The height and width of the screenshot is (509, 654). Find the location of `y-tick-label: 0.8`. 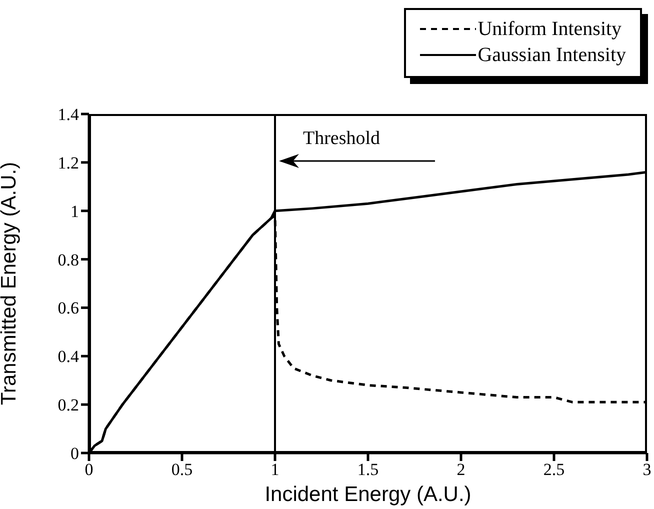

y-tick-label: 0.8 is located at coordinates (68, 260).